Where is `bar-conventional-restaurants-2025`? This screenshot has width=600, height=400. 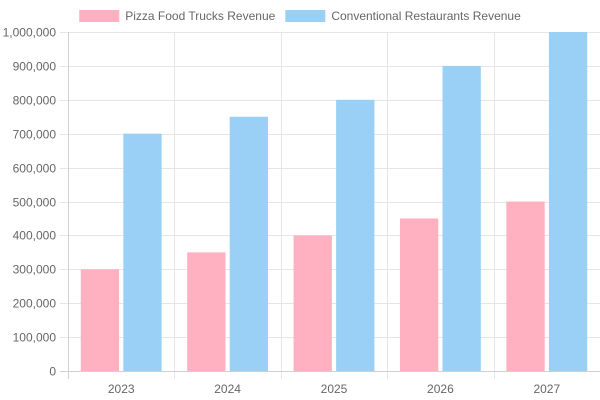
bar-conventional-restaurants-2025 is located at coordinates (355, 235).